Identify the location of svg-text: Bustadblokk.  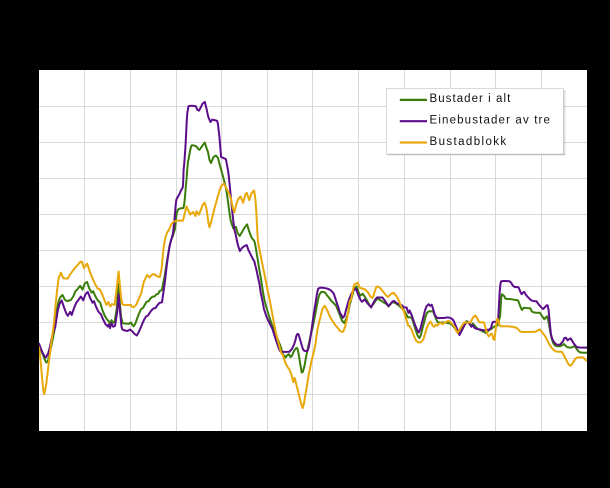
(469, 142).